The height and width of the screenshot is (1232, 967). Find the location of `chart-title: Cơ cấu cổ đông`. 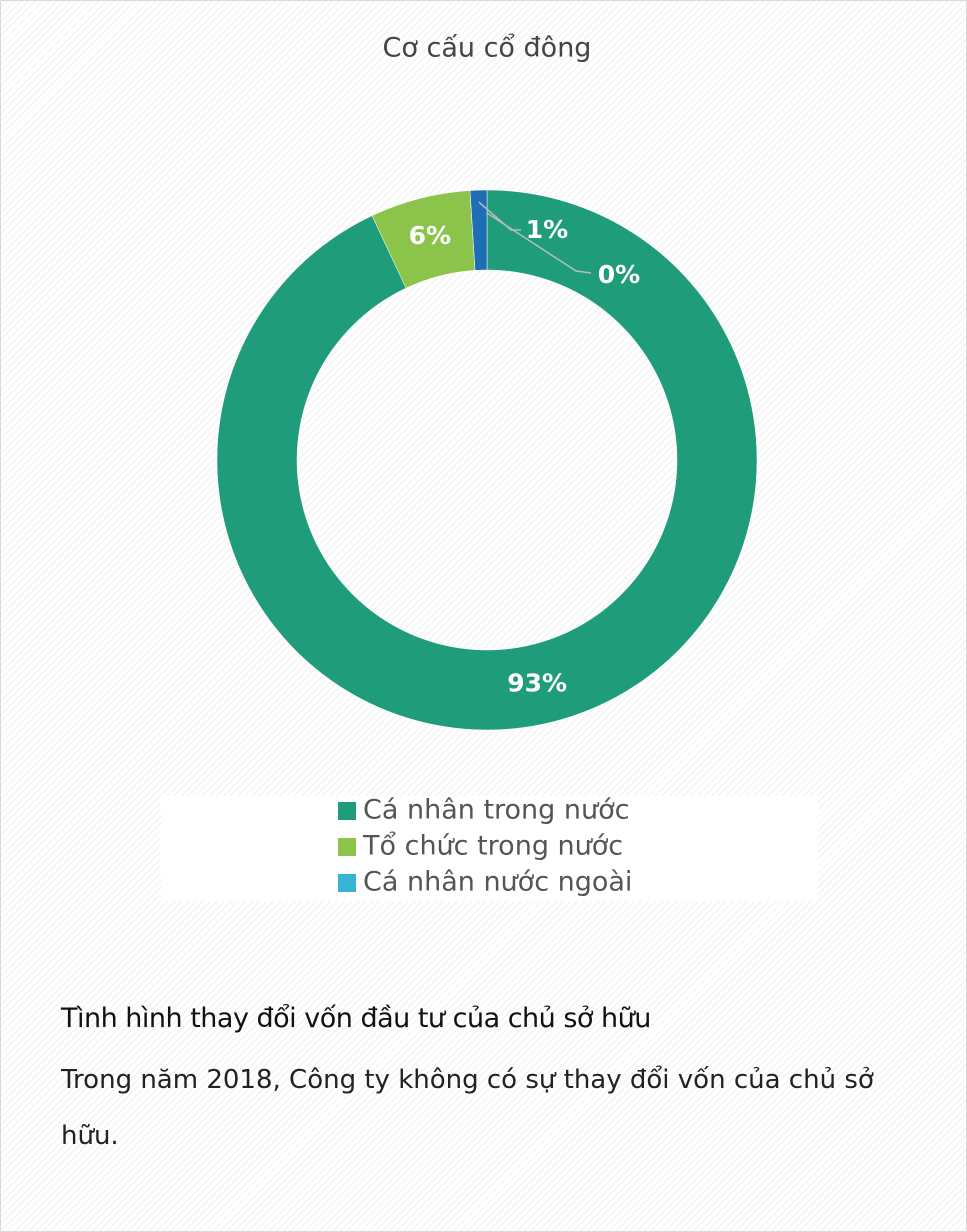

chart-title: Cơ cấu cổ đông is located at coordinates (487, 48).